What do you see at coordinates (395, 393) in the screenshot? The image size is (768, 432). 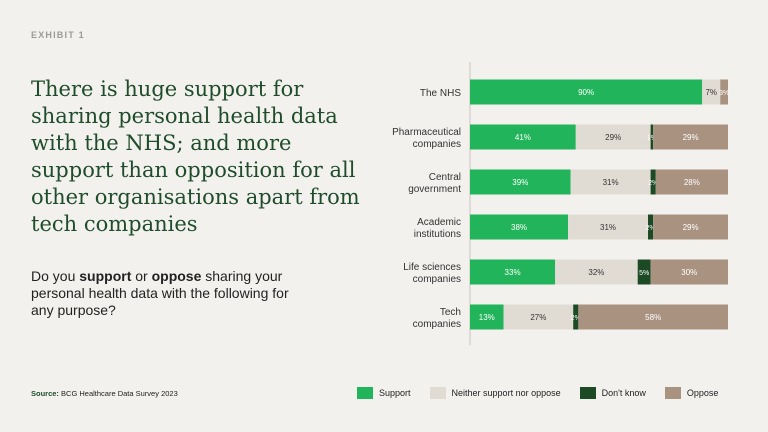 I see `legend-label: Support` at bounding box center [395, 393].